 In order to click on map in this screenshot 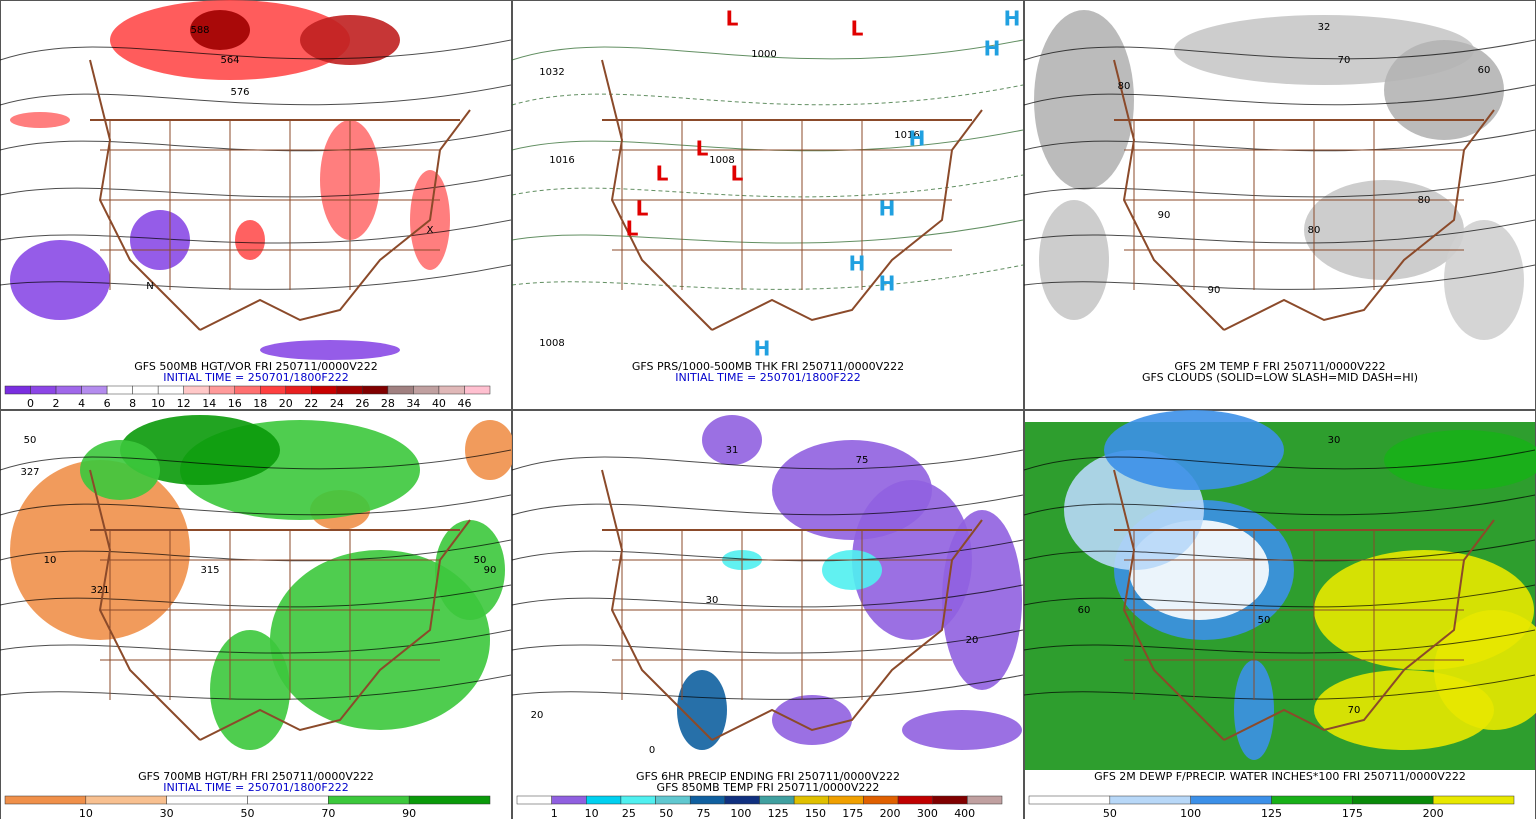, I will do `click(1279, 175)`.